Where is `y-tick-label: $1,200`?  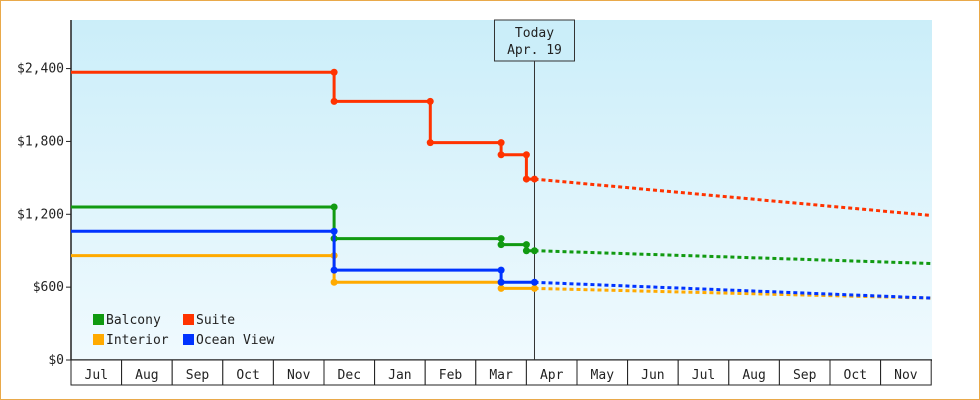
y-tick-label: $1,200 is located at coordinates (40, 214).